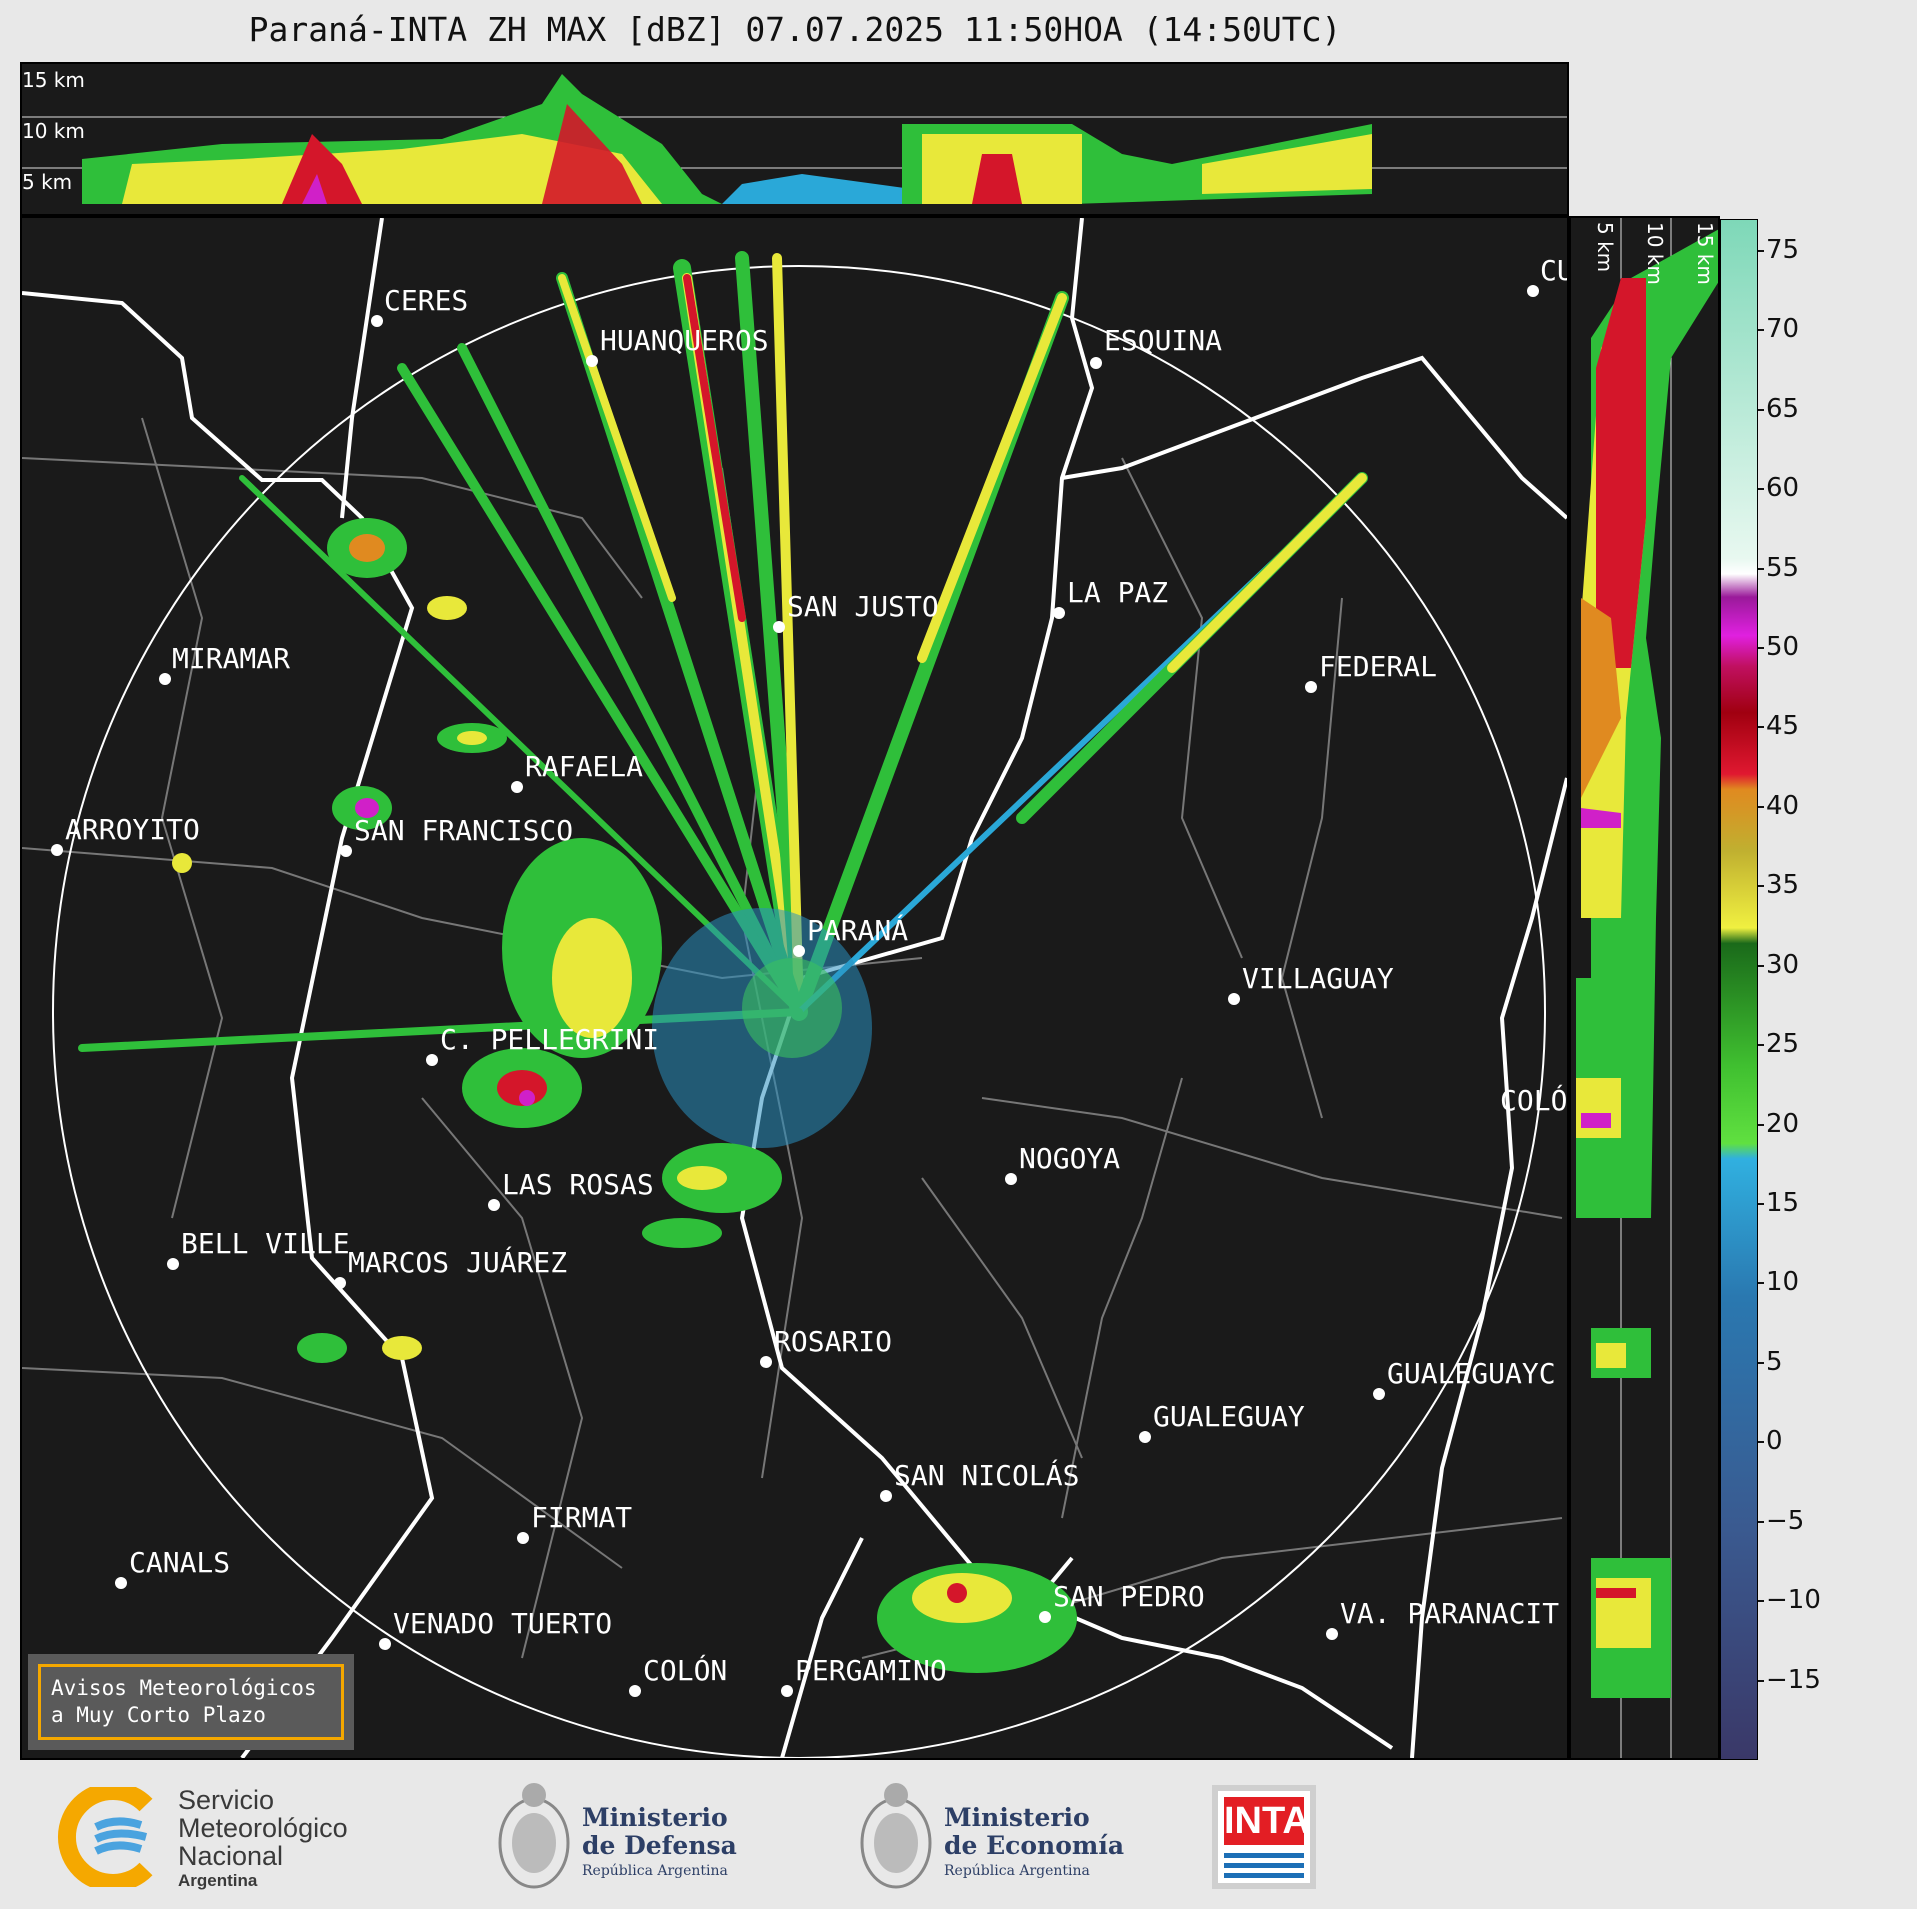 The image size is (1917, 1909). What do you see at coordinates (1096, 363) in the screenshot?
I see `city-dot-esquina` at bounding box center [1096, 363].